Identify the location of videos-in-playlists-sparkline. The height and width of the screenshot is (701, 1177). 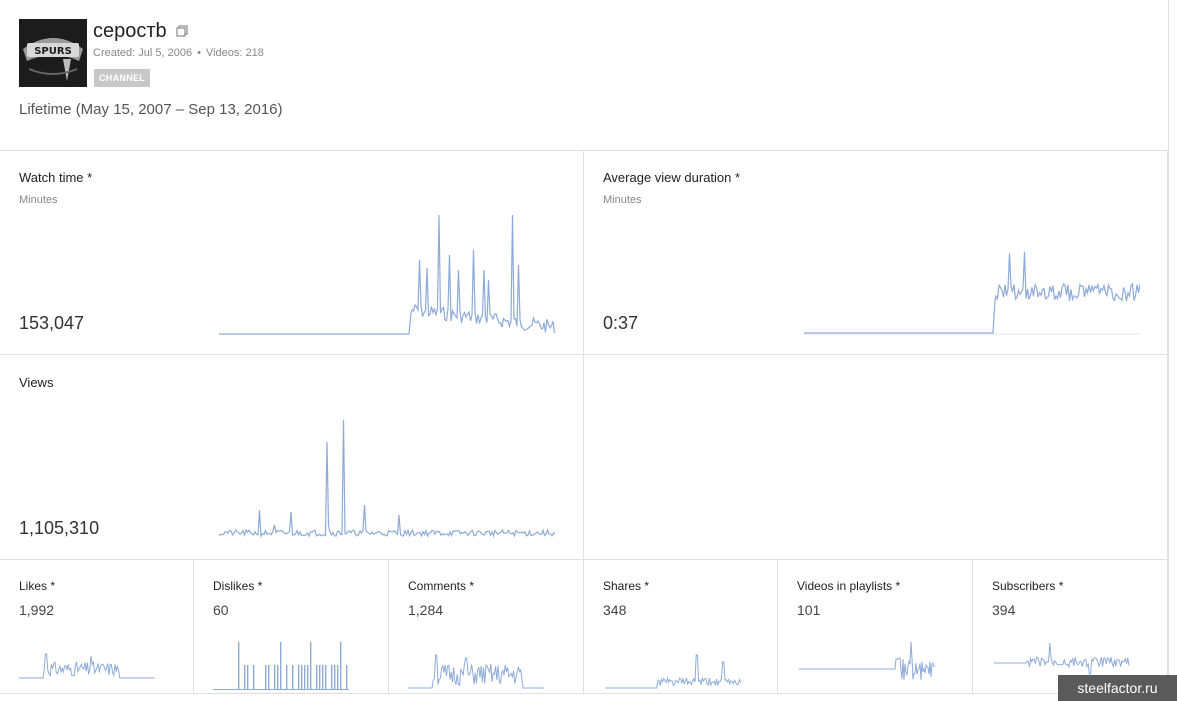
(867, 660).